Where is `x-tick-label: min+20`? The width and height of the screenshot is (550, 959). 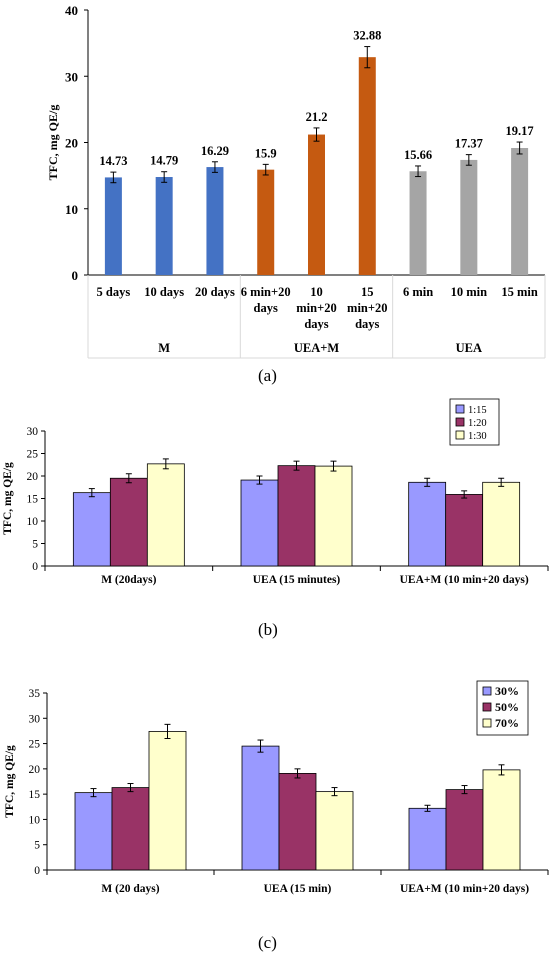 x-tick-label: min+20 is located at coordinates (367, 308).